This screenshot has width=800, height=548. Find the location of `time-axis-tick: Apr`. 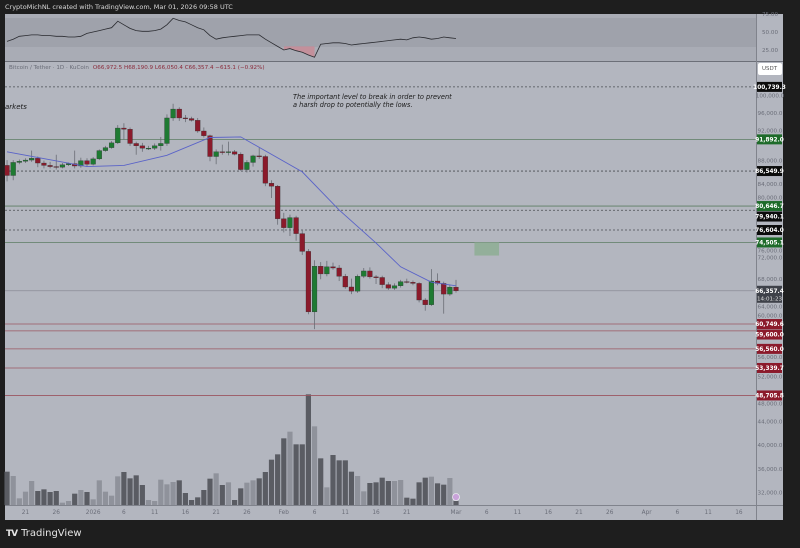

time-axis-tick: Apr is located at coordinates (647, 513).